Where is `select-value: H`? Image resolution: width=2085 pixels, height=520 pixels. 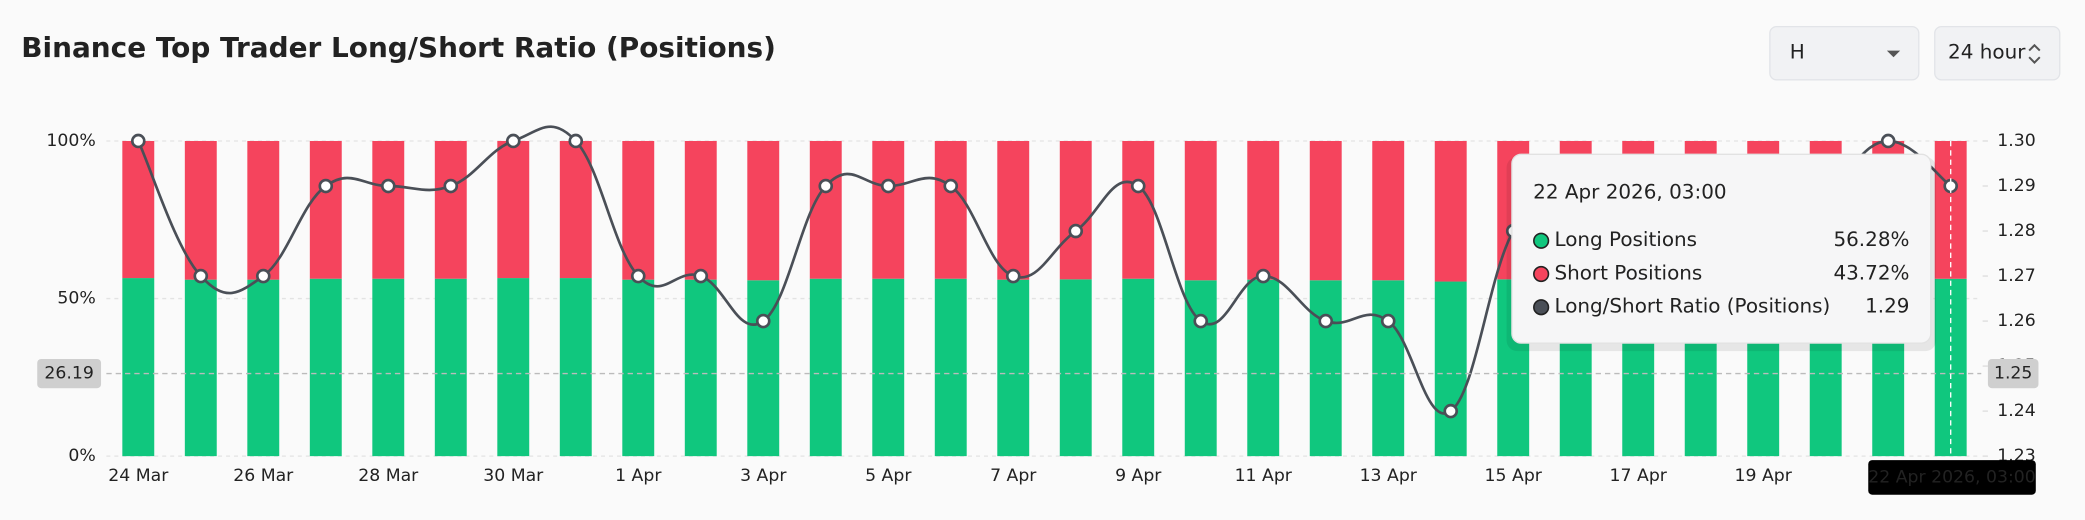
select-value: H is located at coordinates (1797, 52).